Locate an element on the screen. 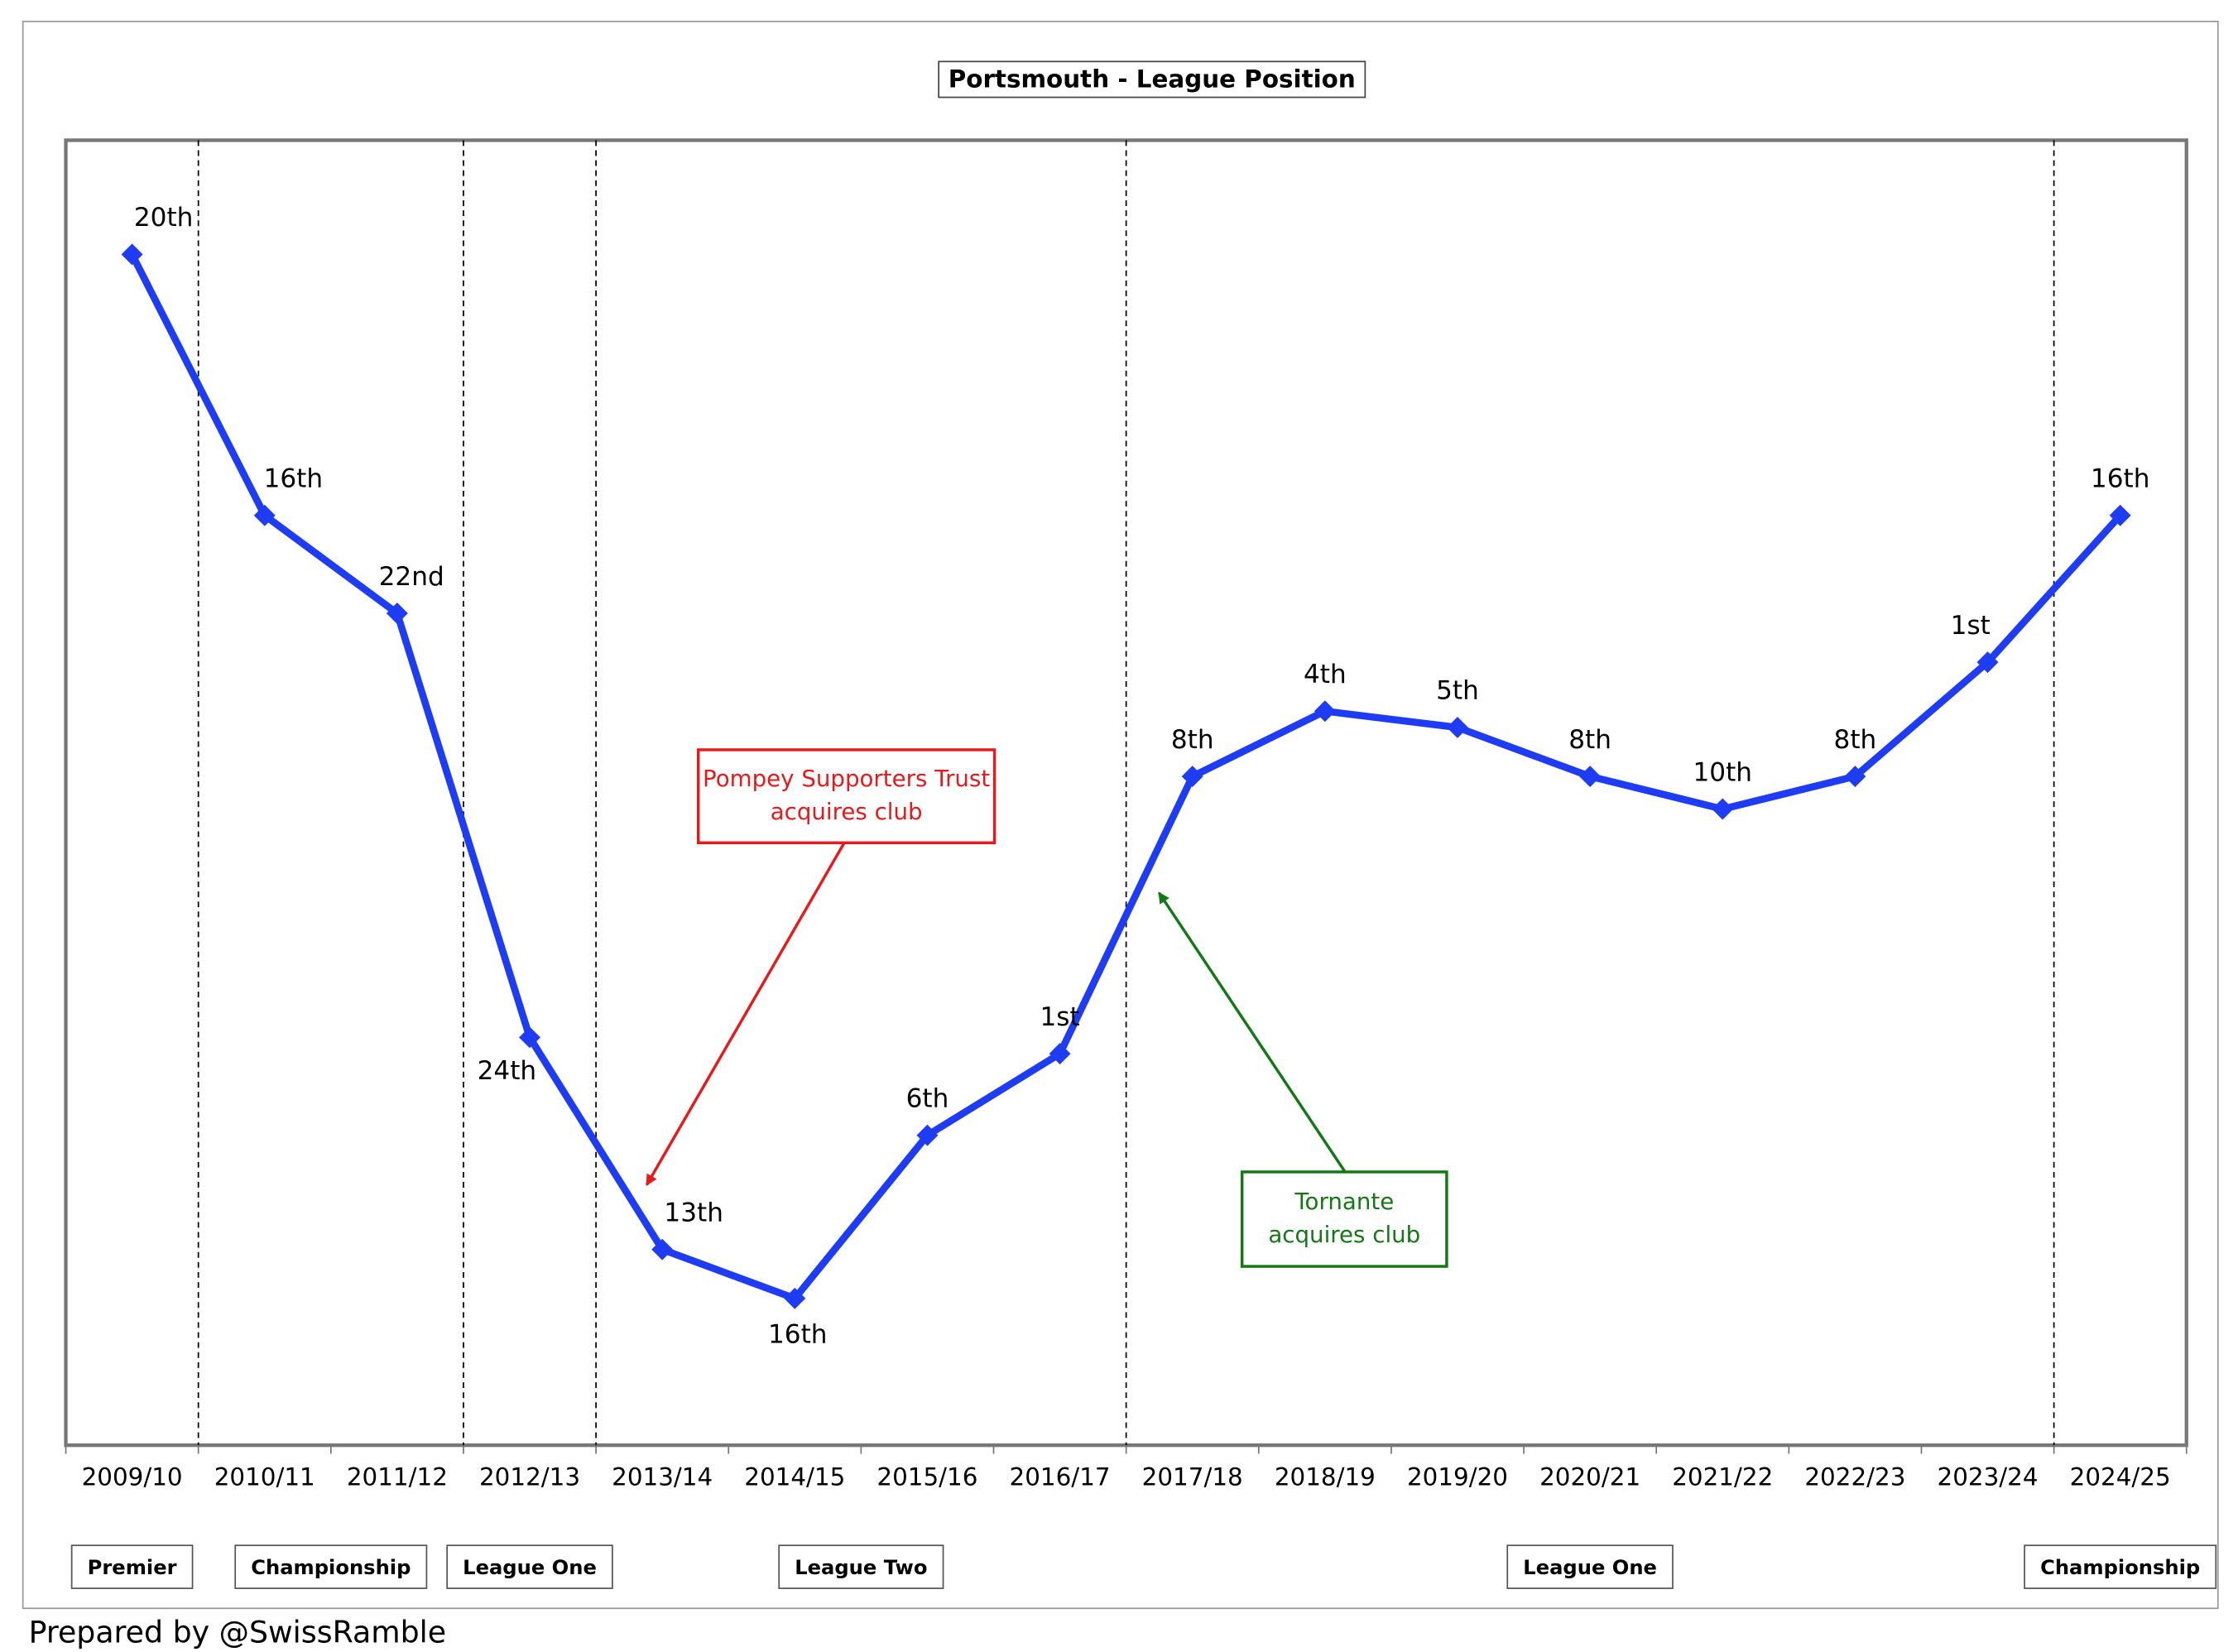  x-tick-label: 2014/15 is located at coordinates (794, 1477).